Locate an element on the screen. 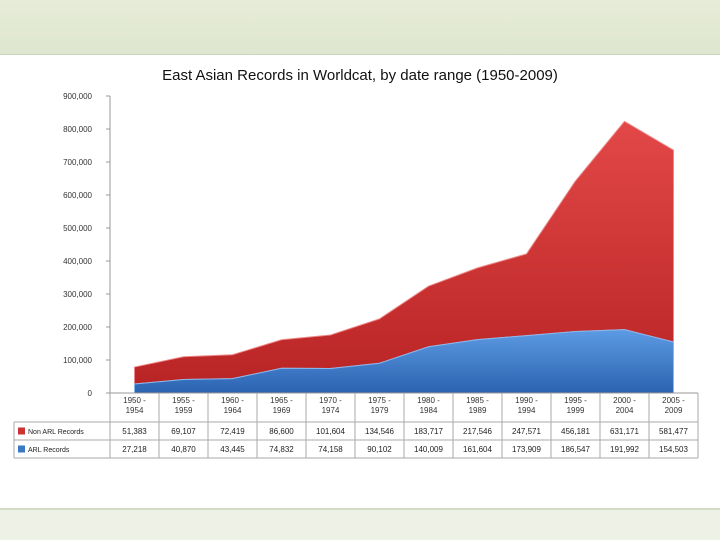 This screenshot has width=720, height=540. y-tick-label: 100,000 is located at coordinates (77, 360).